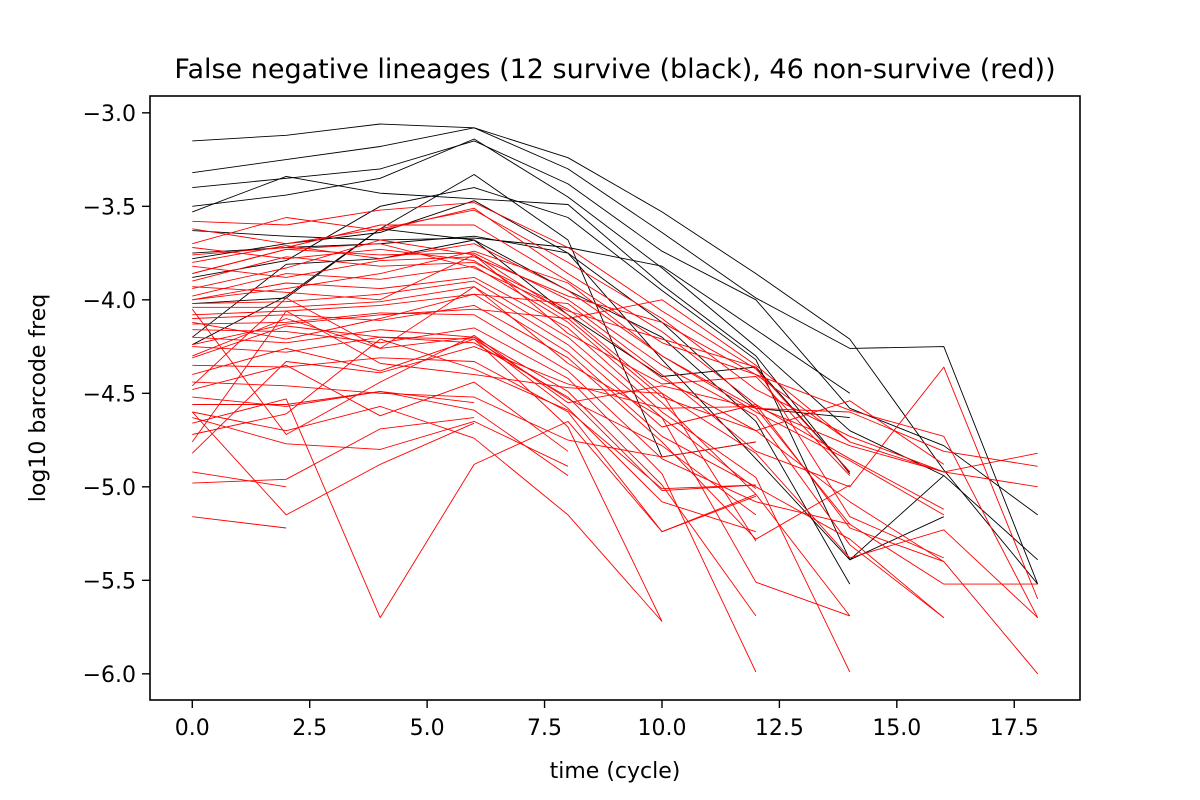  I want to click on y-tick-label: −4.0, so click(109, 301).